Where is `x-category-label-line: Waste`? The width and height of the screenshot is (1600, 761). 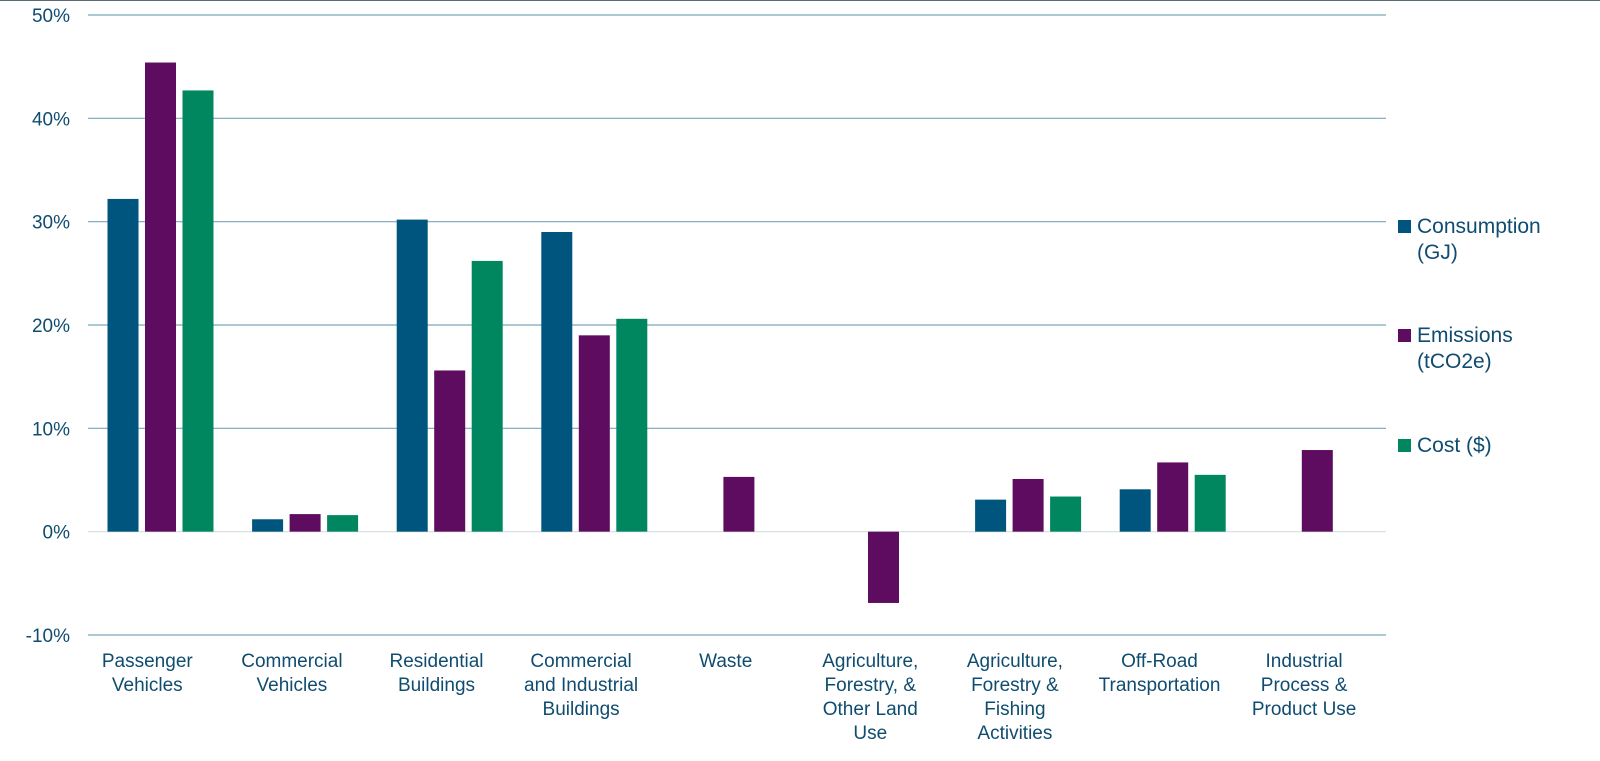
x-category-label-line: Waste is located at coordinates (725, 661).